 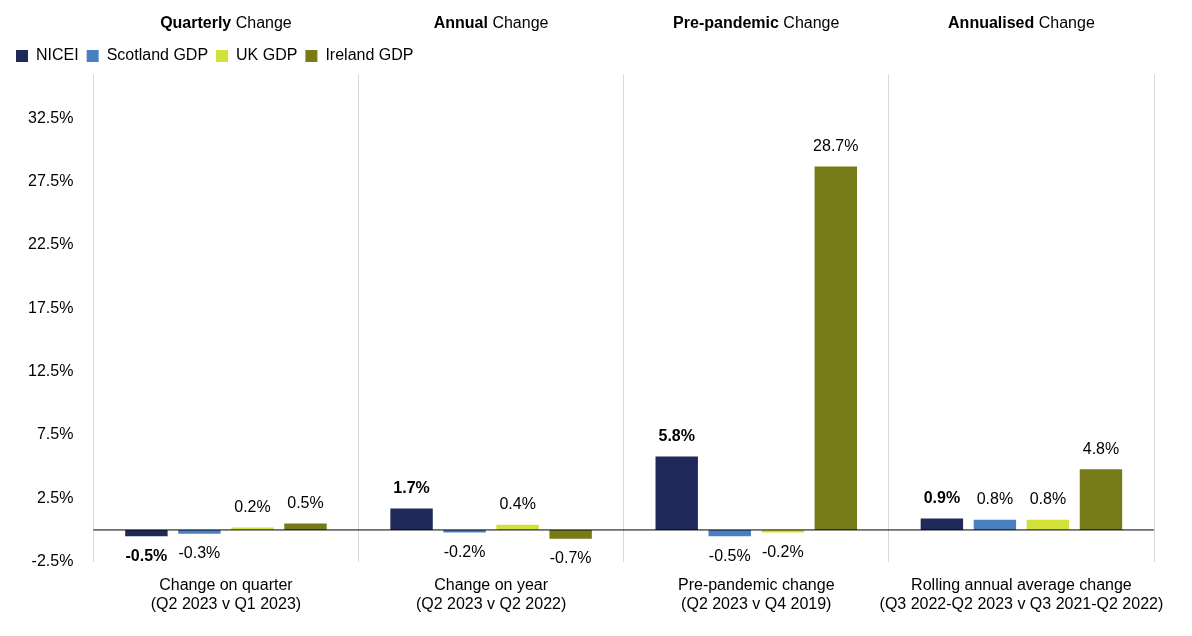 I want to click on x-tick-label: Pre-pandemic change (Q2 2023 v Q4 2019), so click(x=756, y=593).